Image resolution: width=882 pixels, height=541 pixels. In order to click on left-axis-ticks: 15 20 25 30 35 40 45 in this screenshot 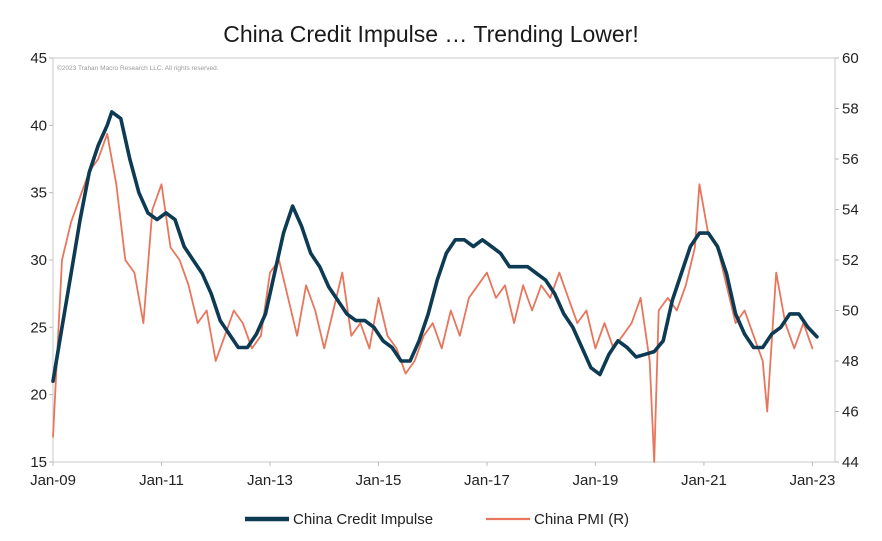, I will do `click(41, 260)`.